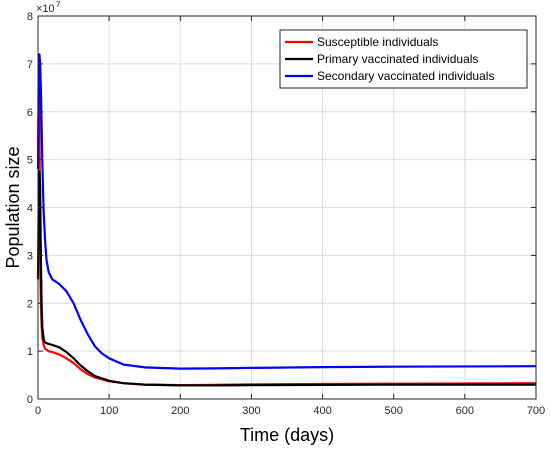  I want to click on y-axis-multiplier: ×10 7, so click(48, 7).